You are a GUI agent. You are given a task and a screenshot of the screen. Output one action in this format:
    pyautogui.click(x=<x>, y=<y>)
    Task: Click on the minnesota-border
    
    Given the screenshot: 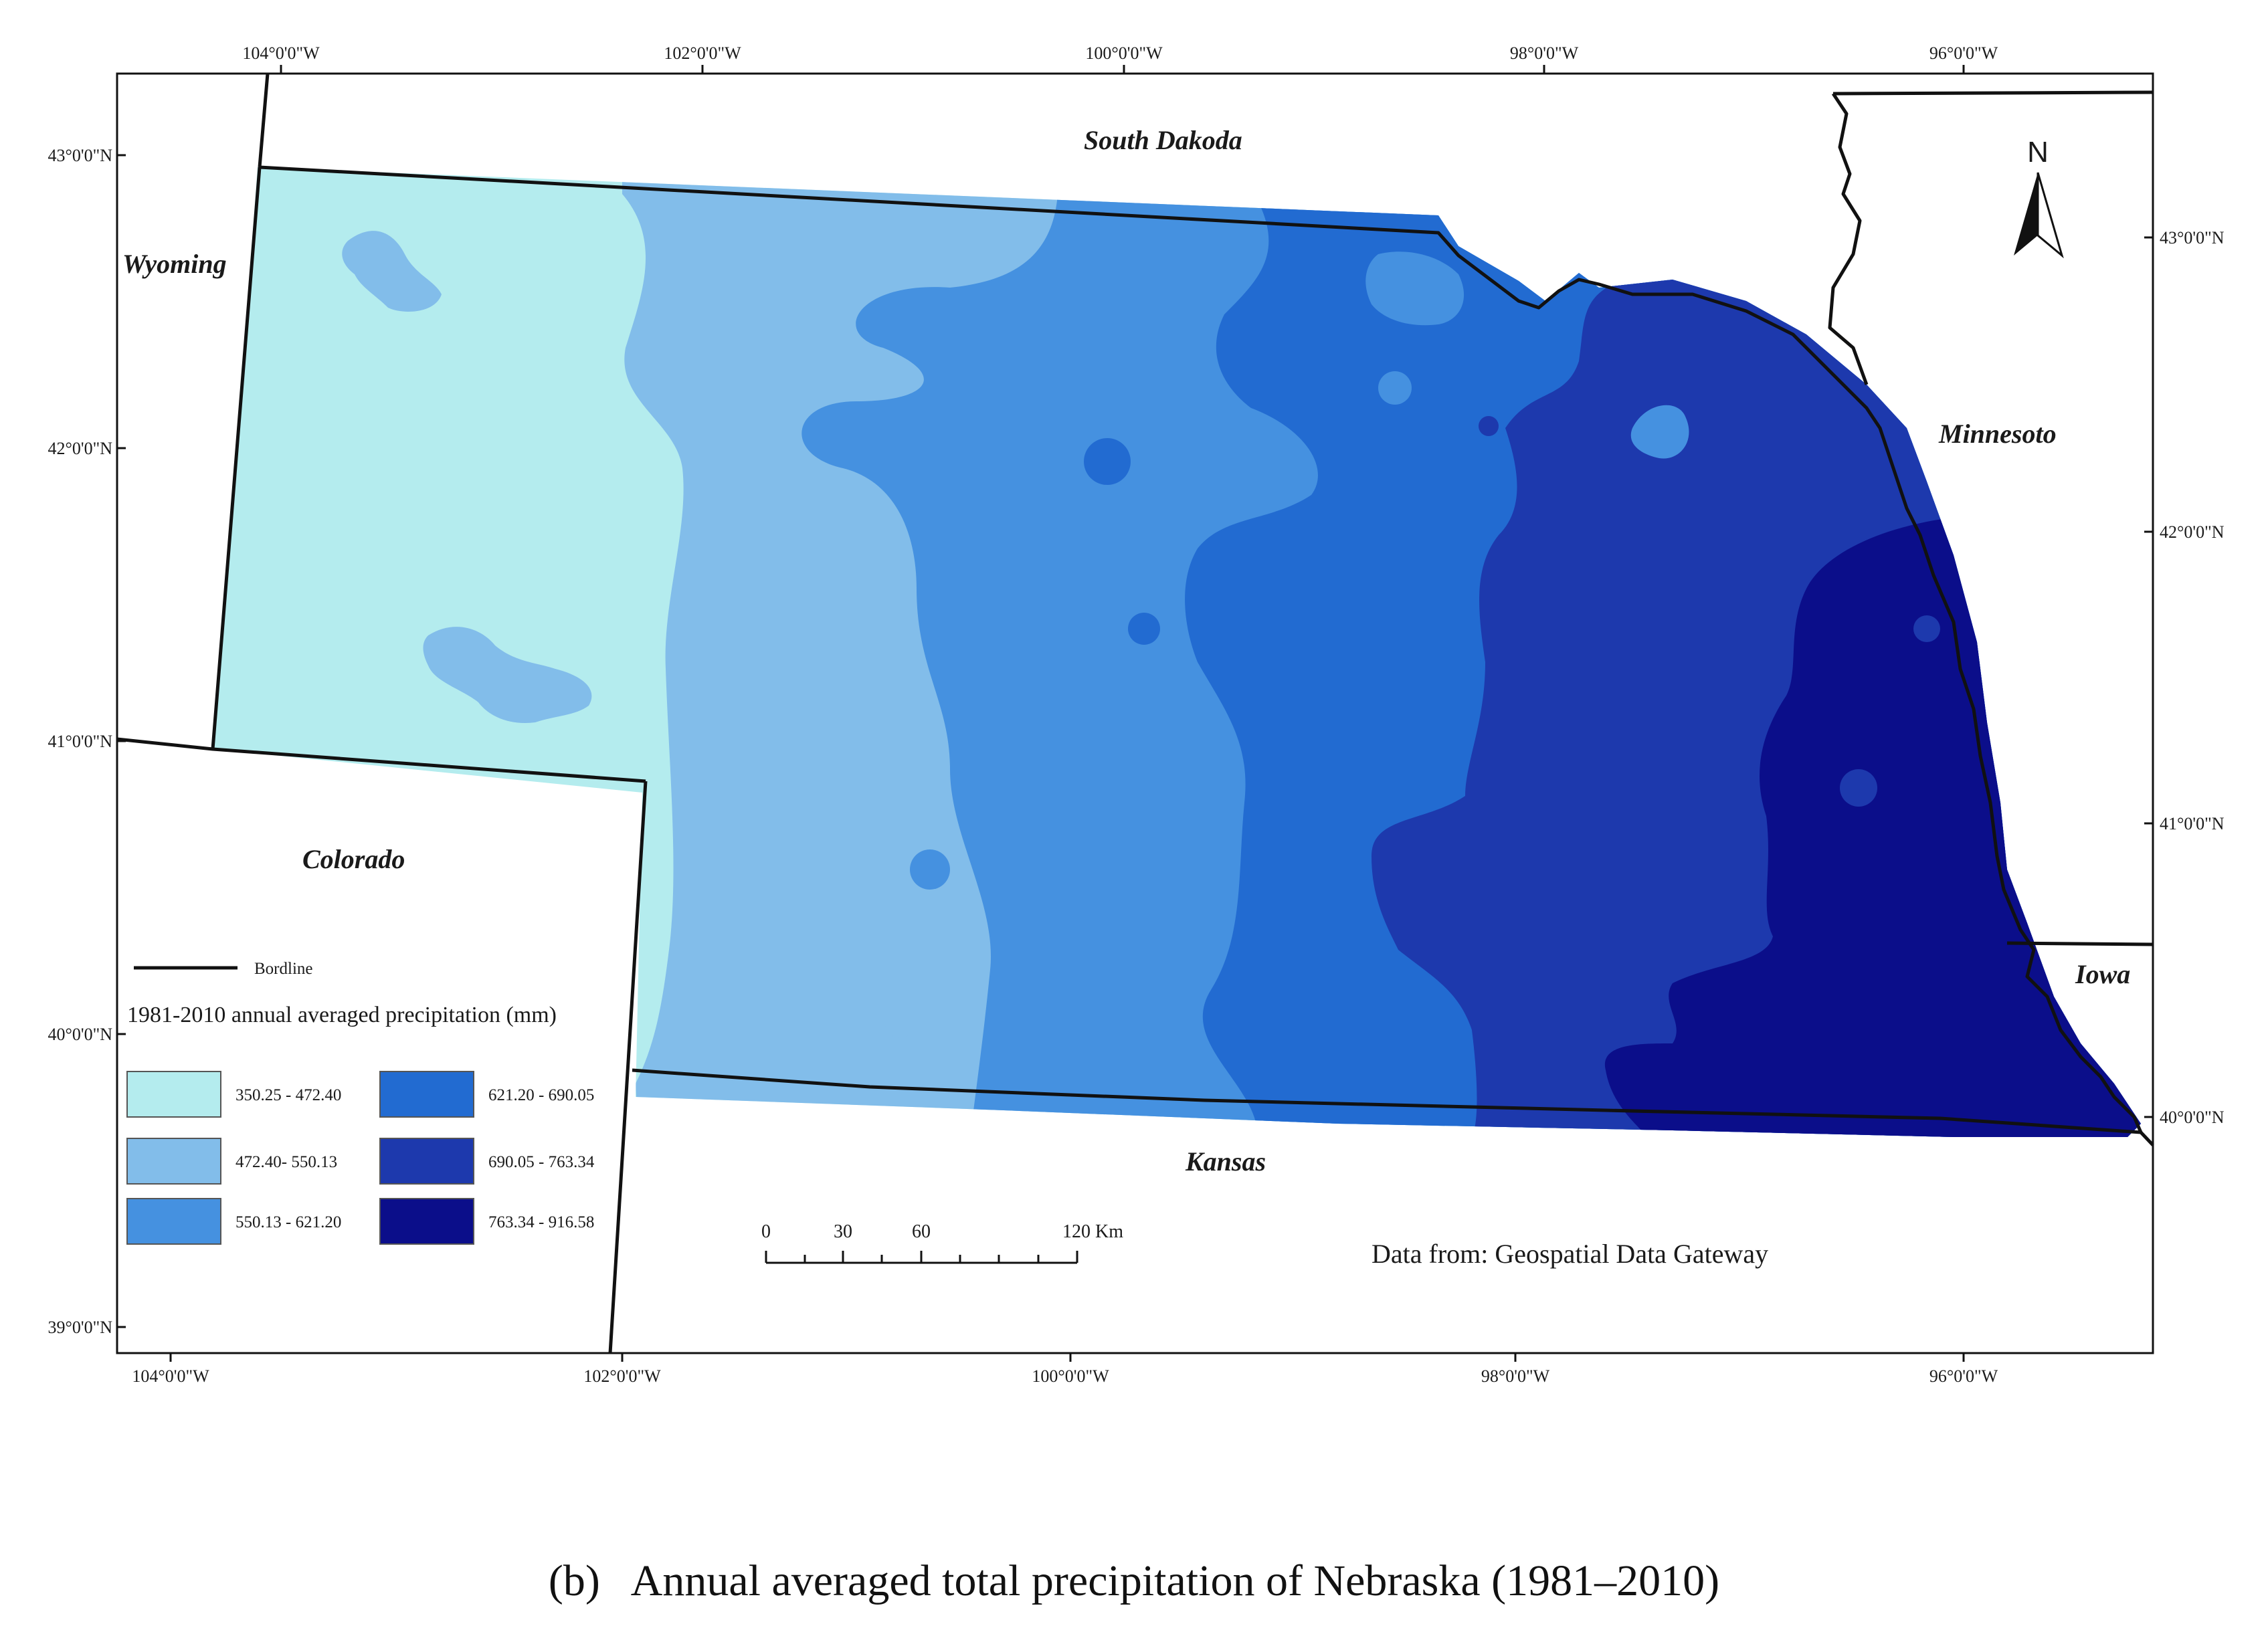 What is the action you would take?
    pyautogui.click(x=1993, y=93)
    